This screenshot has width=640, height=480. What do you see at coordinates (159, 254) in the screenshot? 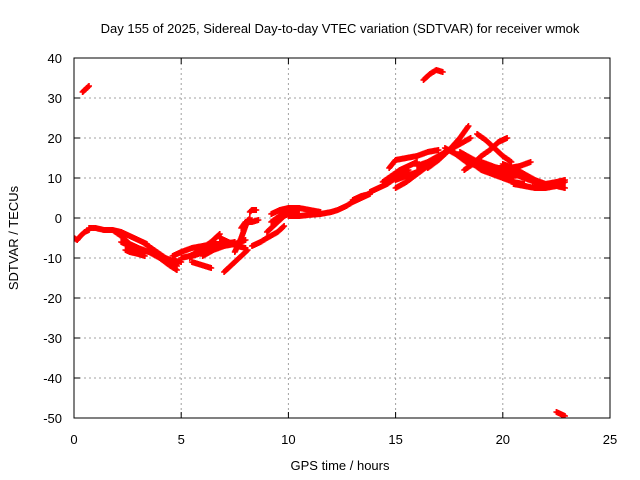
I see `series-arc7` at bounding box center [159, 254].